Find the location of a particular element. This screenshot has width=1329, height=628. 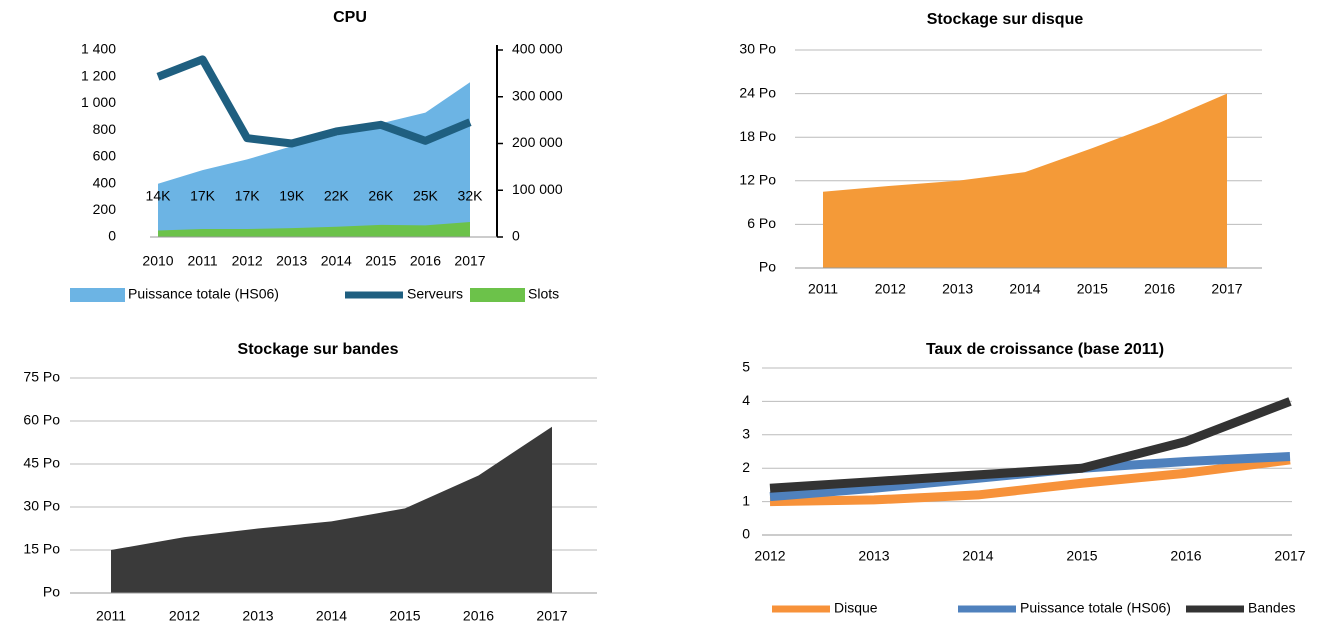

chart-title: Stockage sur disque is located at coordinates (1005, 19).